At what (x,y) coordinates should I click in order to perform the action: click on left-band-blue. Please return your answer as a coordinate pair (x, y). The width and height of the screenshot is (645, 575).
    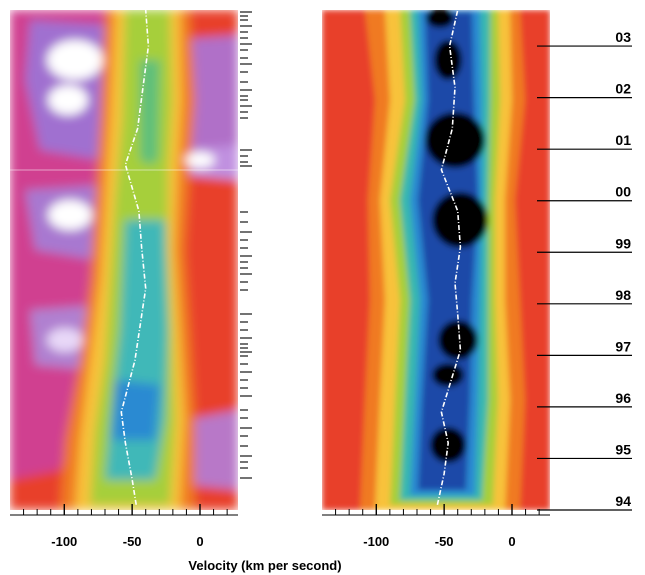
    Looking at the image, I should click on (136, 410).